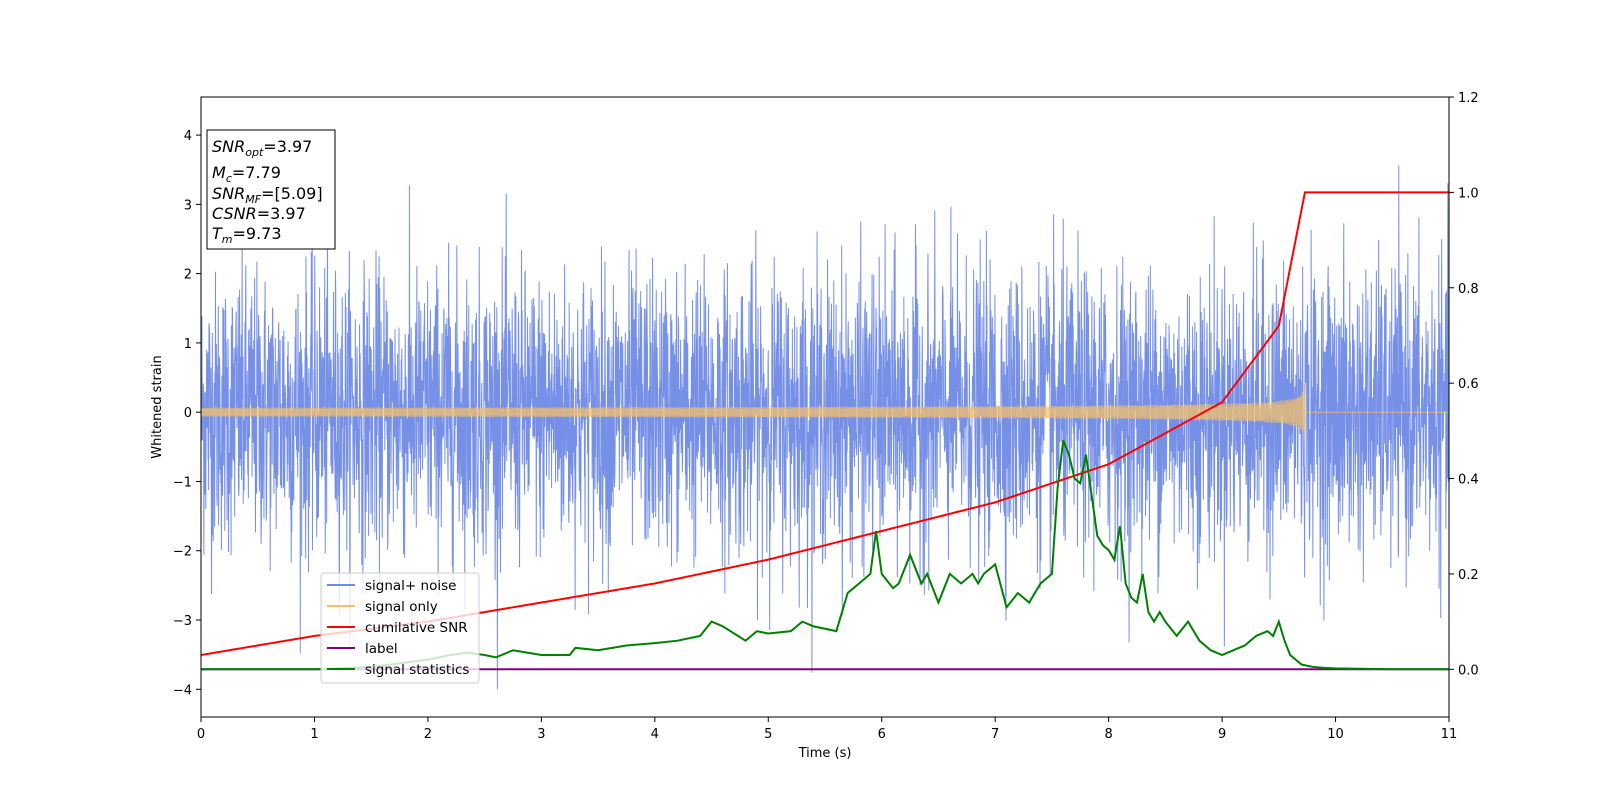  I want to click on info-mc: Mc=7.79, so click(246, 174).